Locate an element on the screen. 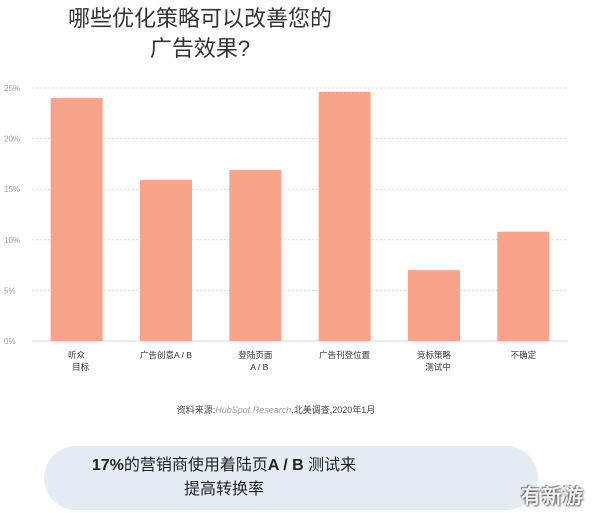  x-category-label: 竞标策略 is located at coordinates (434, 355).